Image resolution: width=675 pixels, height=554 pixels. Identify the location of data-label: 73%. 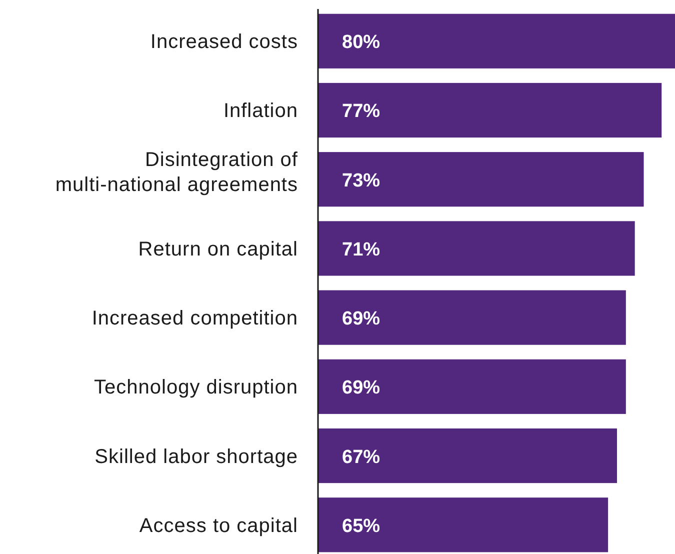
(361, 181).